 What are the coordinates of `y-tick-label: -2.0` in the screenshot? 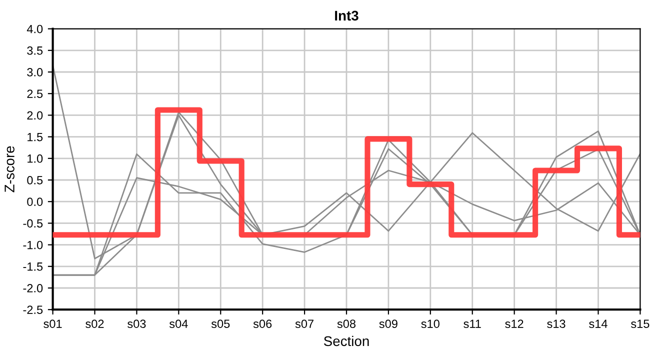 It's located at (33, 288).